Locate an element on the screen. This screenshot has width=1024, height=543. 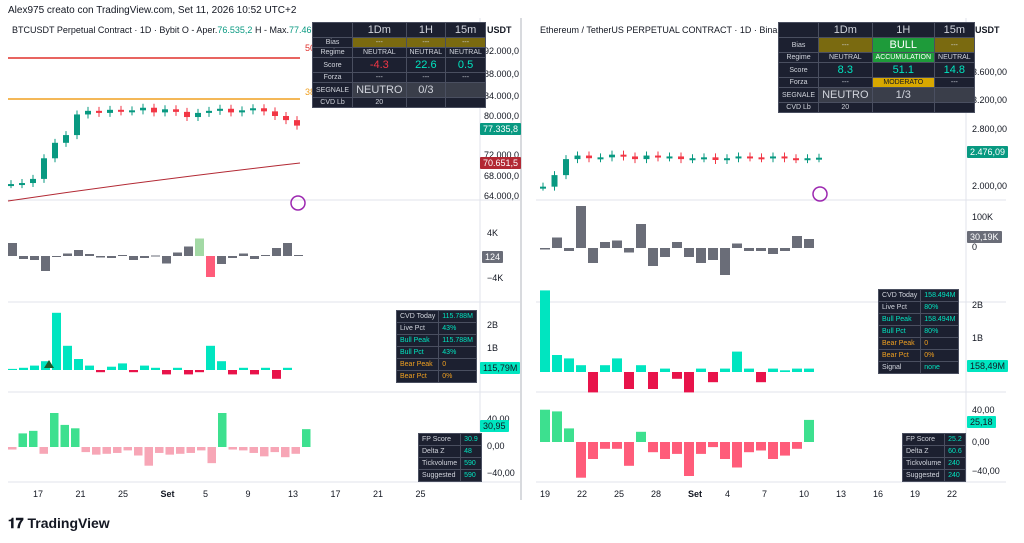
left-cell: --- is located at coordinates (379, 42).